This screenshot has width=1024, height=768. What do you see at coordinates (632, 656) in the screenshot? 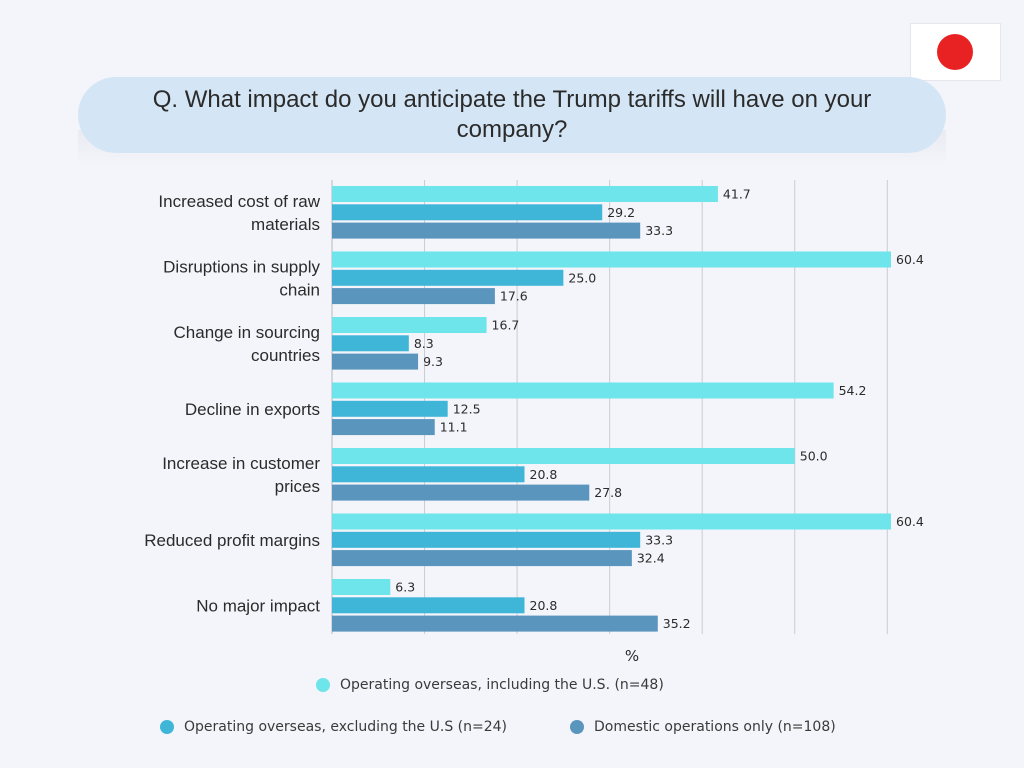
I see `x-axis-label: %` at bounding box center [632, 656].